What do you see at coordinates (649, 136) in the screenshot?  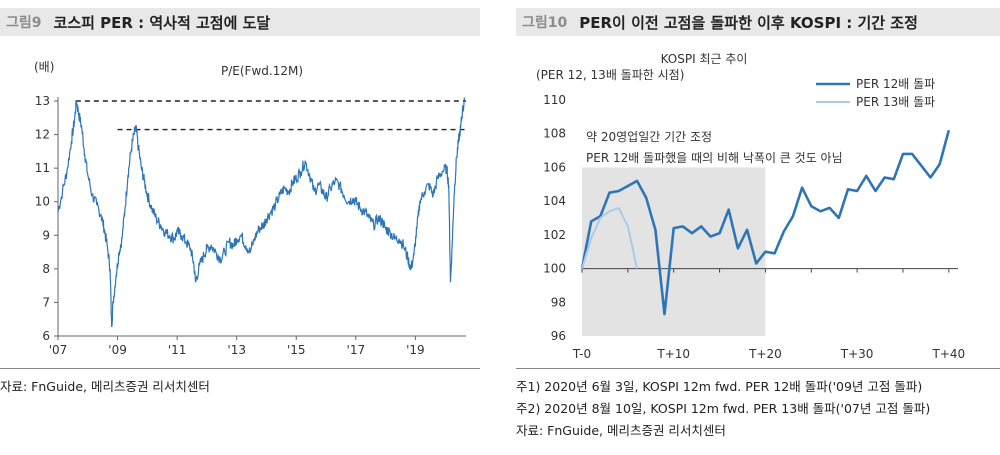 I see `annotation-line-1: 약 20영업일간 기간 조정` at bounding box center [649, 136].